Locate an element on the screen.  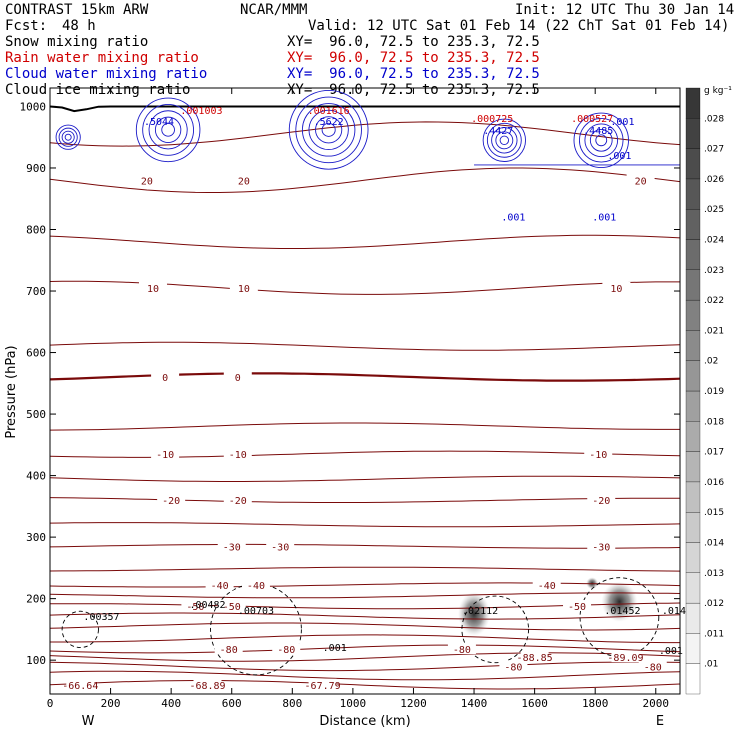
maximum-label: .014 is located at coordinates (674, 611).